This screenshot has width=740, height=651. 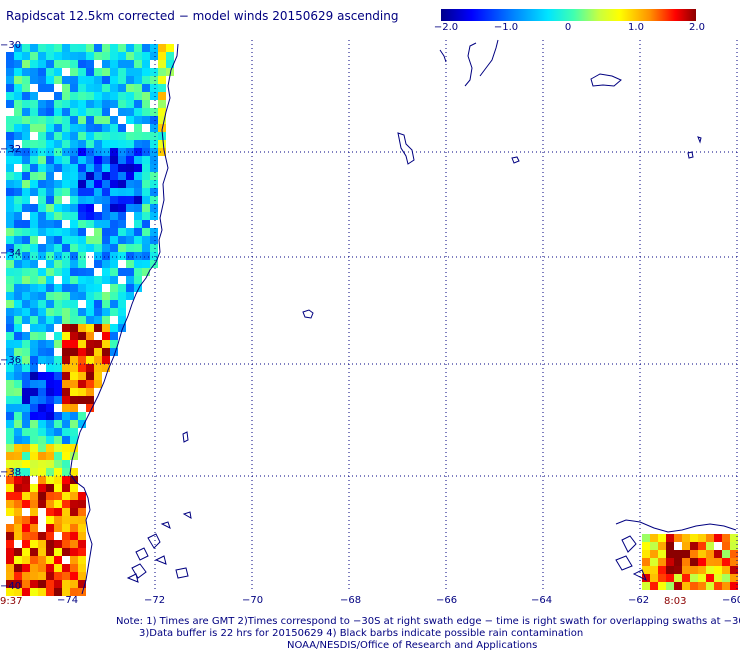 I want to click on islet, so click(x=187, y=515).